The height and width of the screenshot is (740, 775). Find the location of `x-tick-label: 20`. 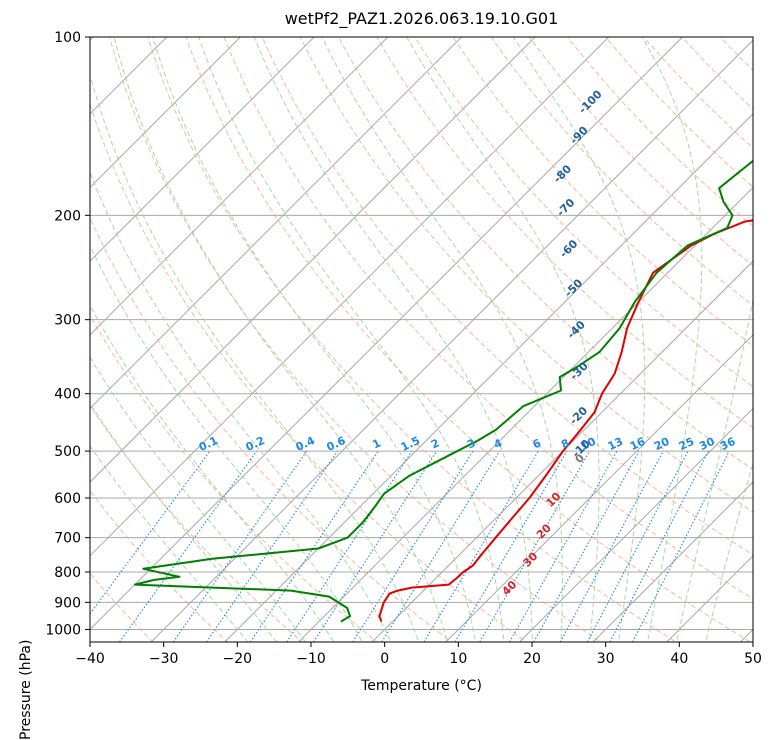

x-tick-label: 20 is located at coordinates (532, 659).